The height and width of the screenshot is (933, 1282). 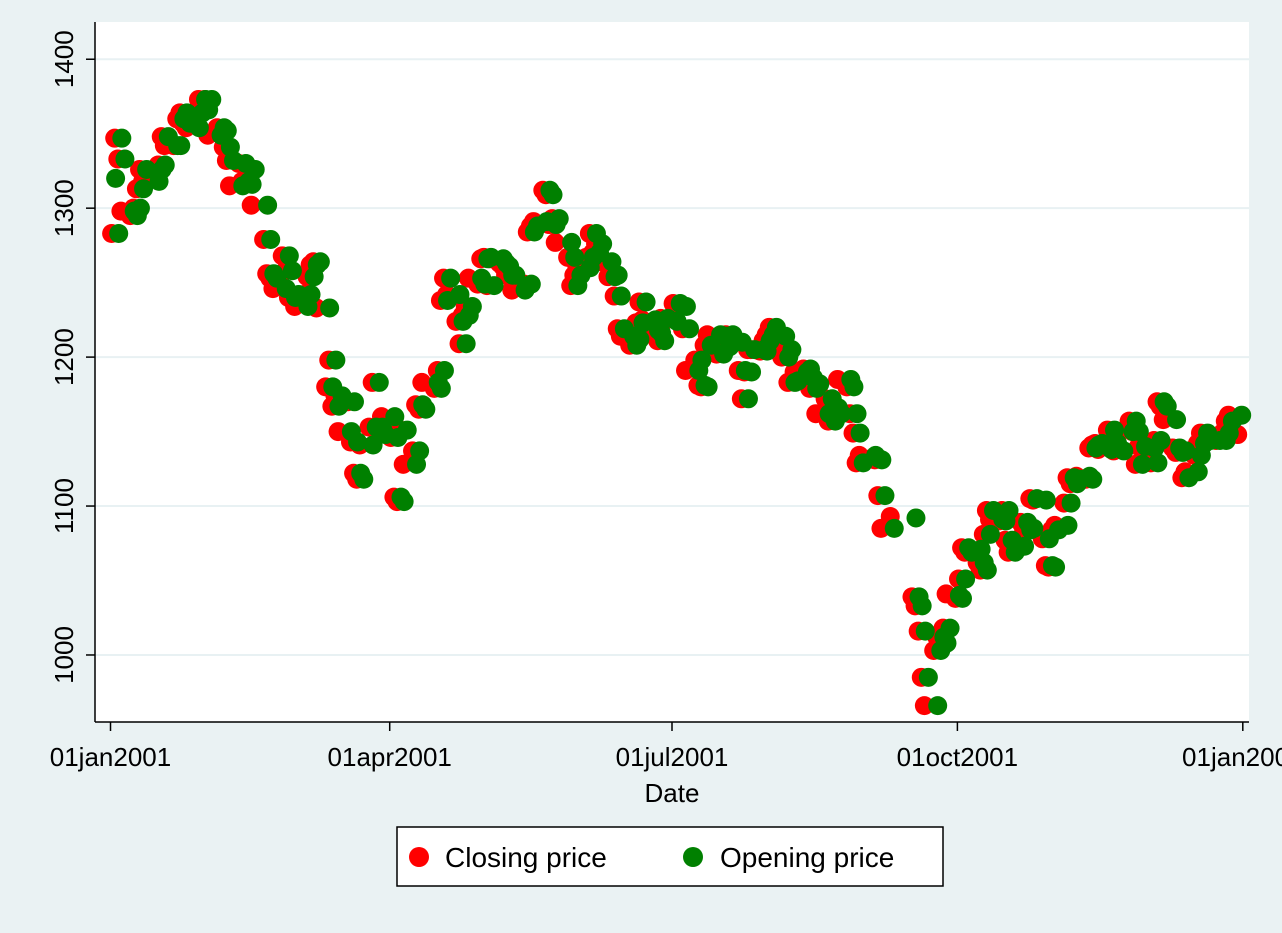 I want to click on y-axis-ticks: 1000 1100 1200 1300 1400, so click(x=72, y=357).